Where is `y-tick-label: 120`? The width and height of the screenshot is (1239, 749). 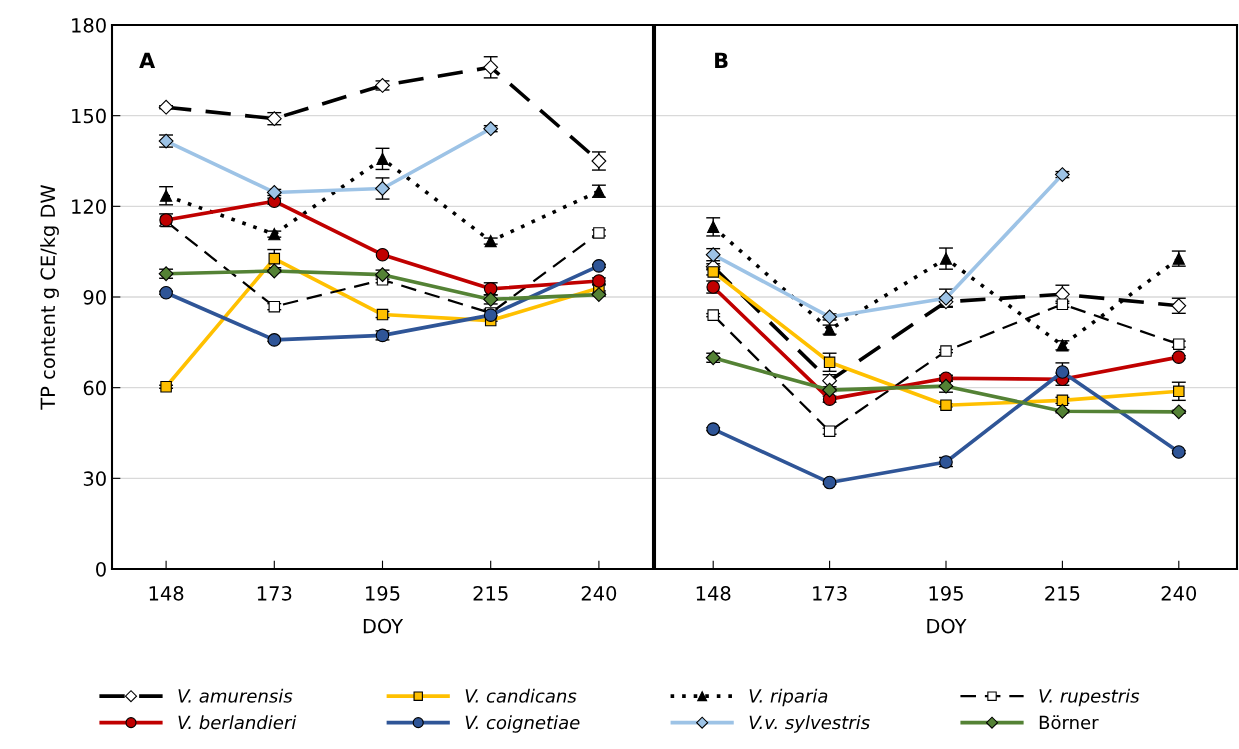 y-tick-label: 120 is located at coordinates (89, 206).